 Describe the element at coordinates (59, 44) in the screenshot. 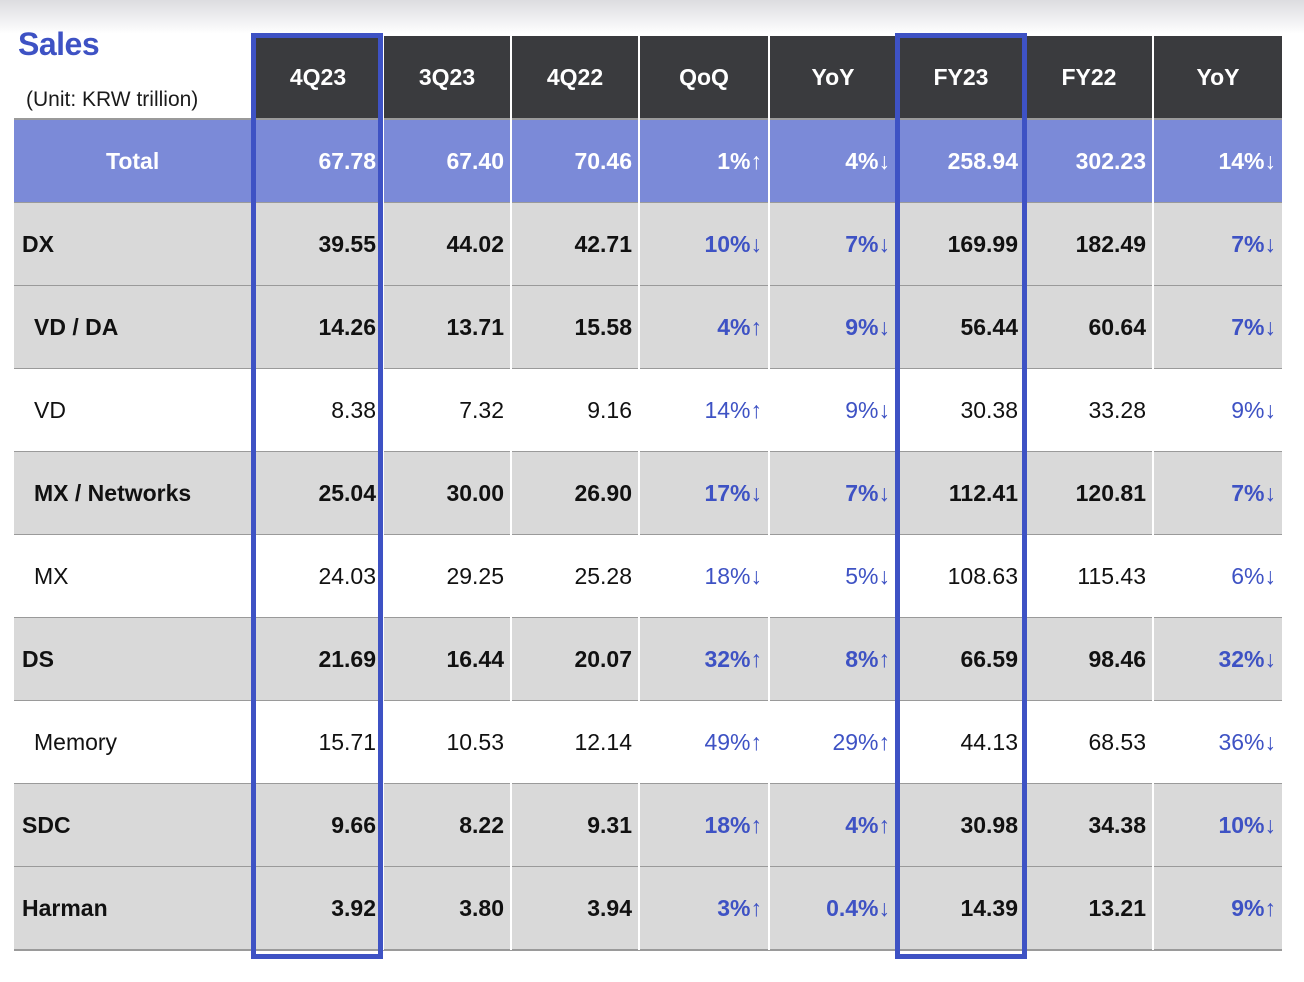

I see `table-title: Sales` at that location.